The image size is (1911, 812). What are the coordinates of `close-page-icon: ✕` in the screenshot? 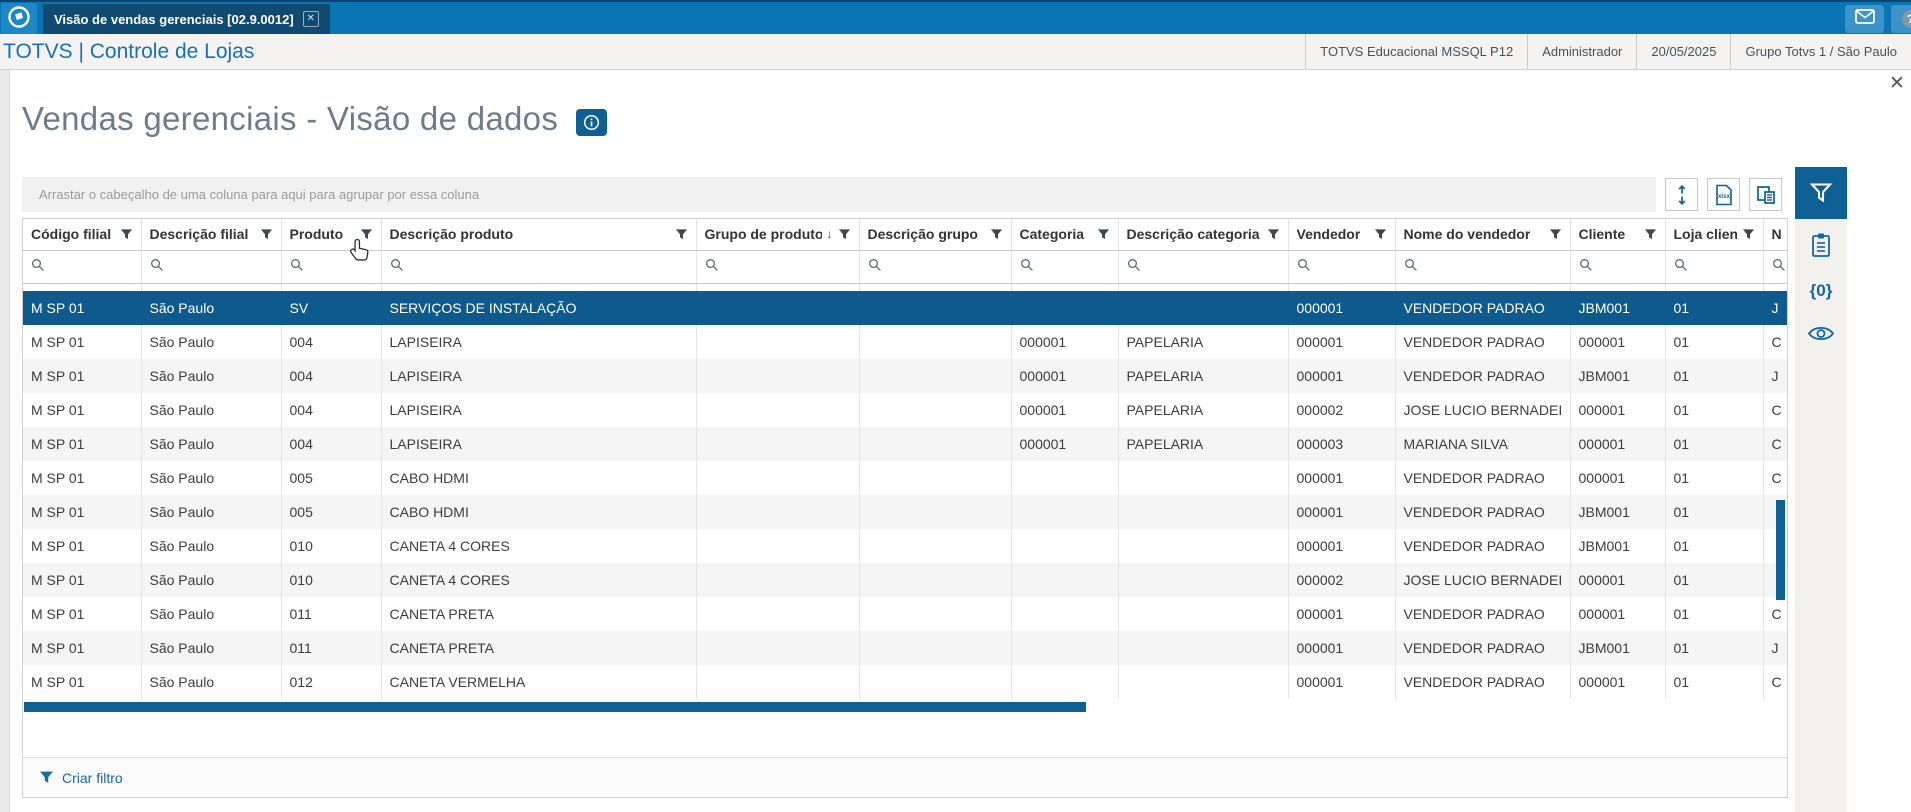 It's located at (1897, 83).